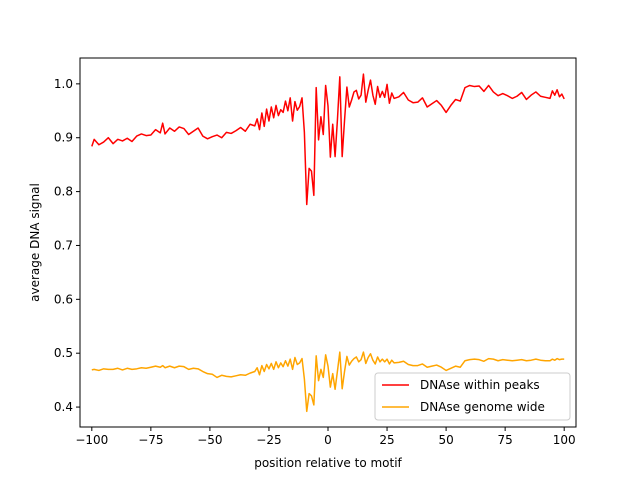 This screenshot has width=640, height=480. I want to click on x-tick-label: −25, so click(268, 440).